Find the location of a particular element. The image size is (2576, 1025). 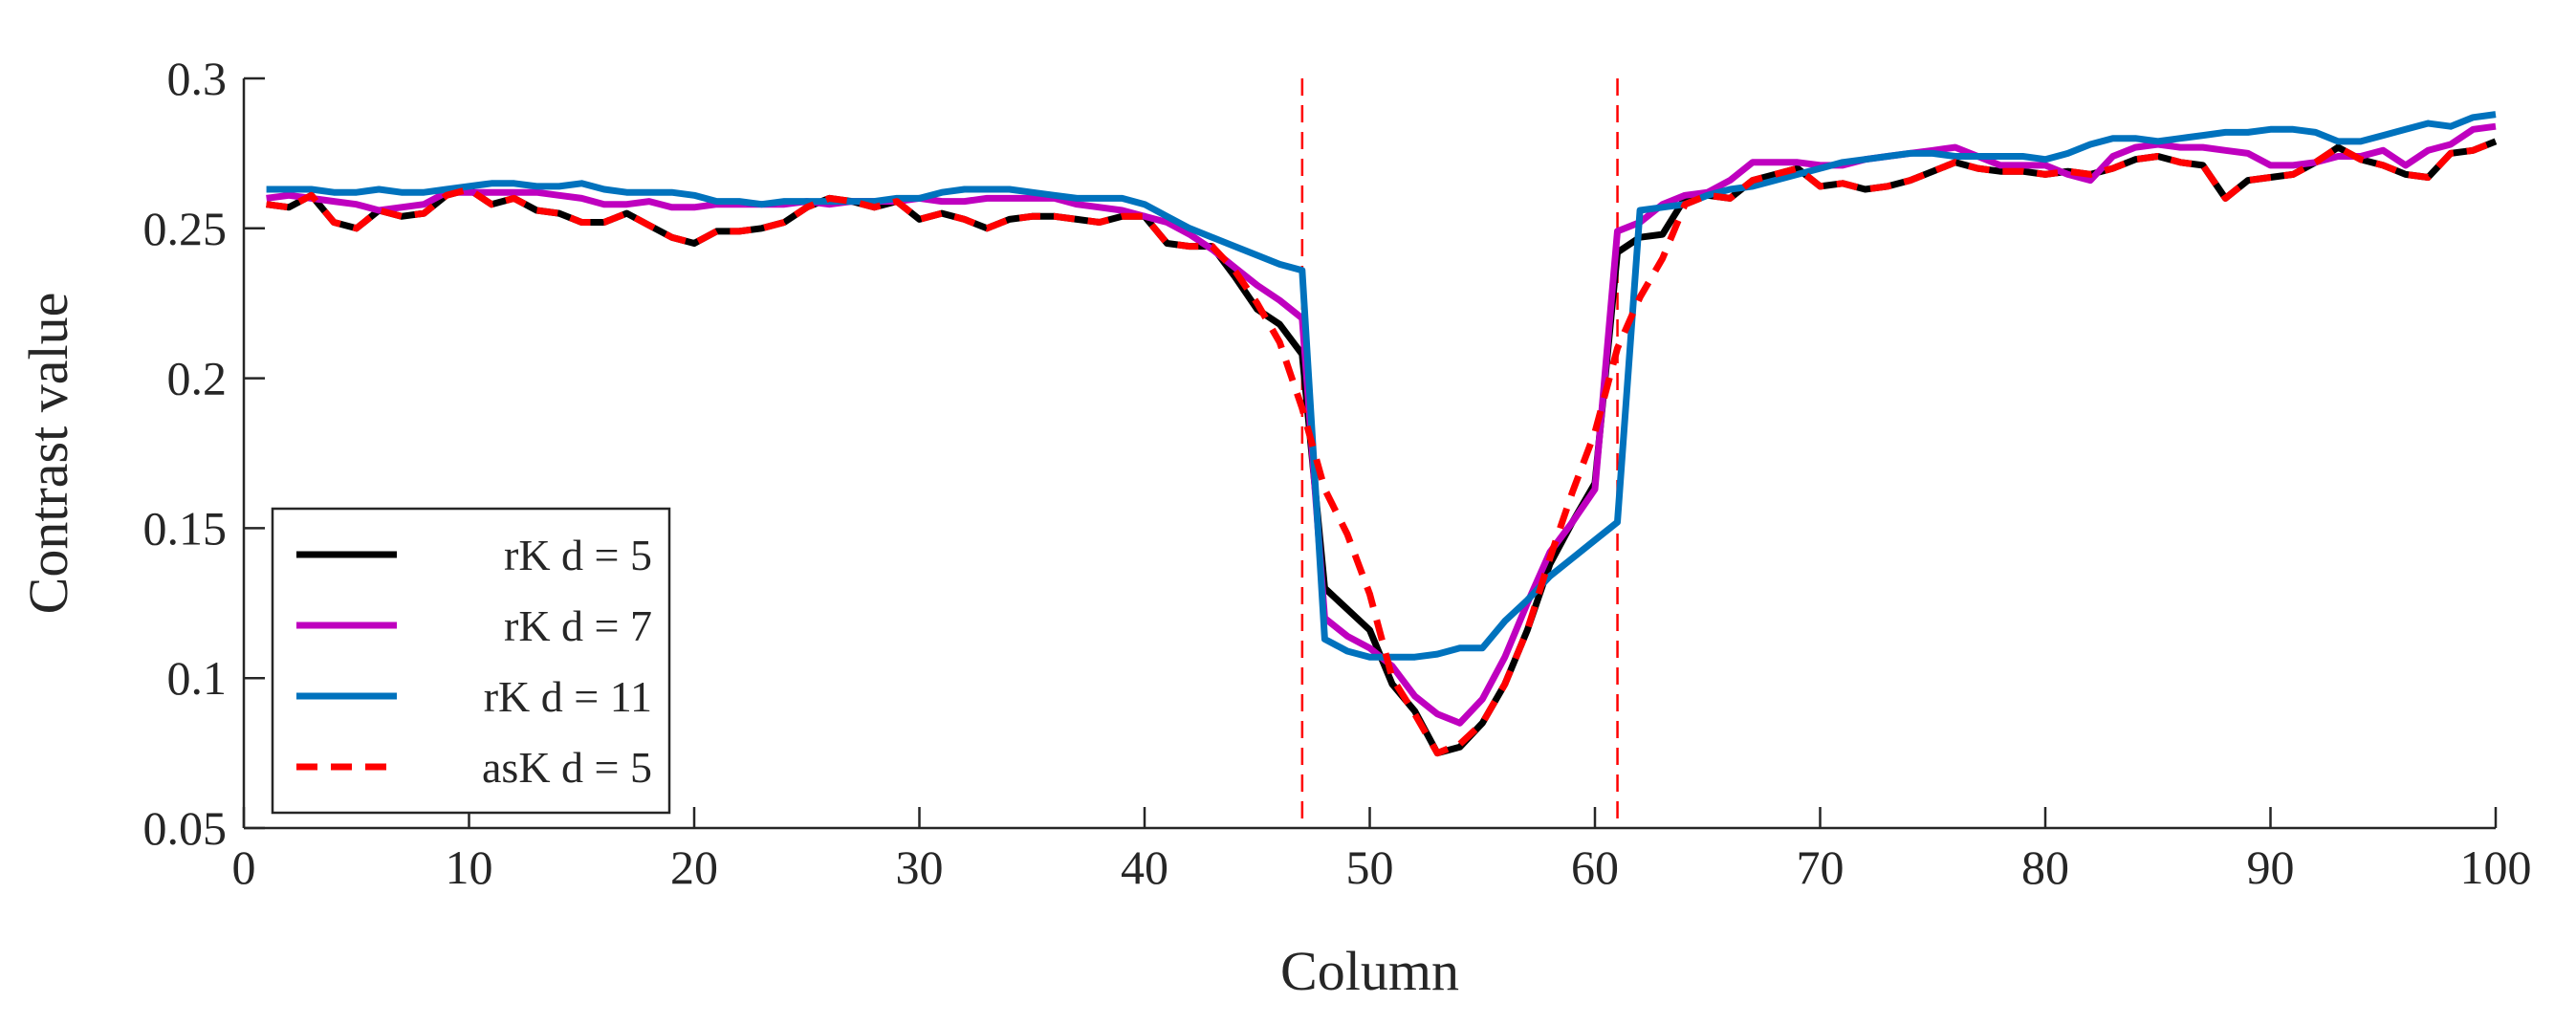

x-tick-label: 70 is located at coordinates (1821, 867).